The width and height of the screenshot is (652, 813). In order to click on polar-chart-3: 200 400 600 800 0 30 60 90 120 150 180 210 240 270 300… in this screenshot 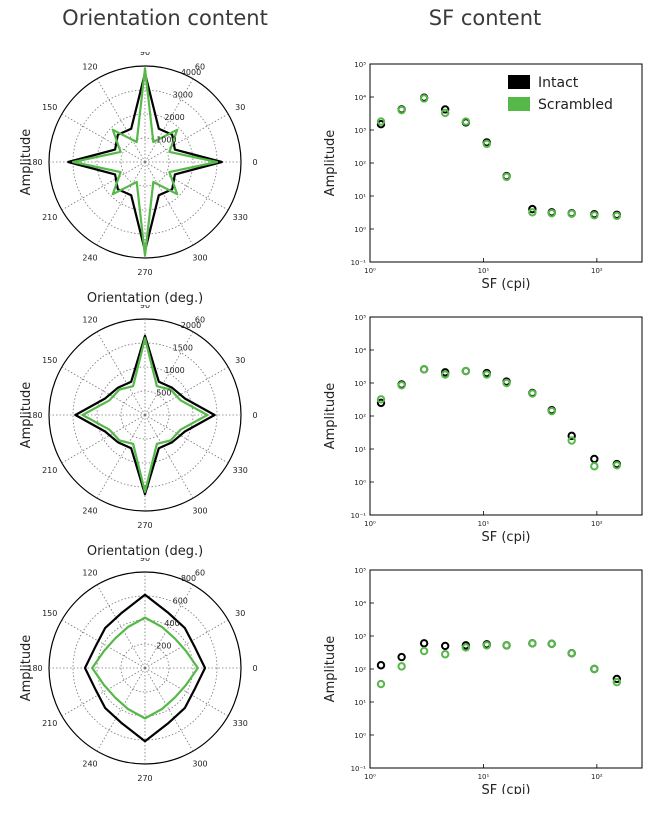, I will do `click(138, 683)`.